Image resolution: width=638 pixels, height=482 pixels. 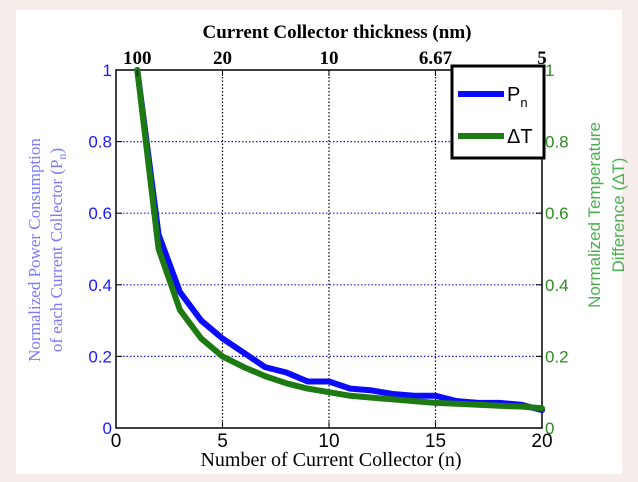 I want to click on right-y-tick-label: 0.6, so click(x=557, y=213).